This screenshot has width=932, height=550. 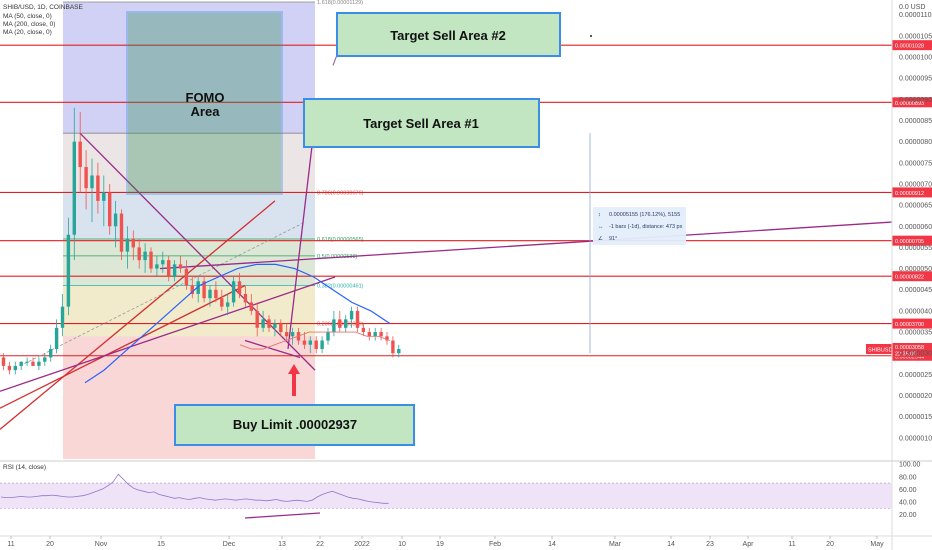 What do you see at coordinates (791, 544) in the screenshot?
I see `x-tick-label: 11` at bounding box center [791, 544].